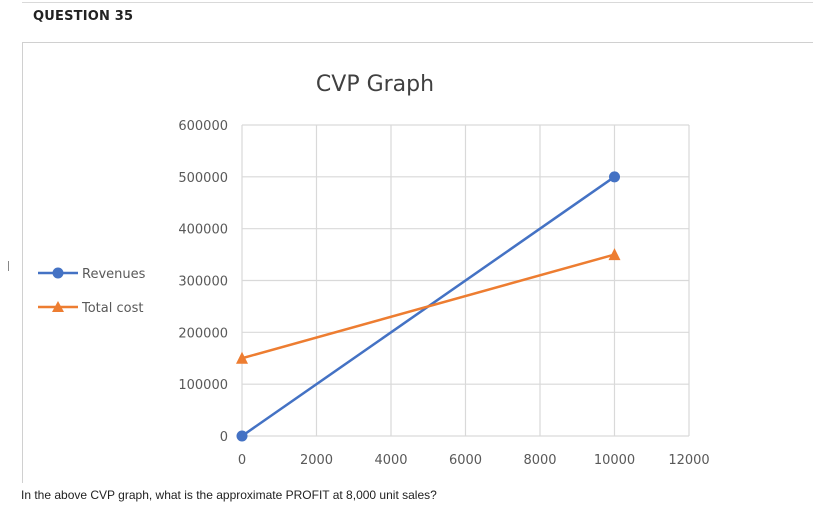 This screenshot has width=813, height=519. Describe the element at coordinates (22, 263) in the screenshot. I see `panel-border` at that location.